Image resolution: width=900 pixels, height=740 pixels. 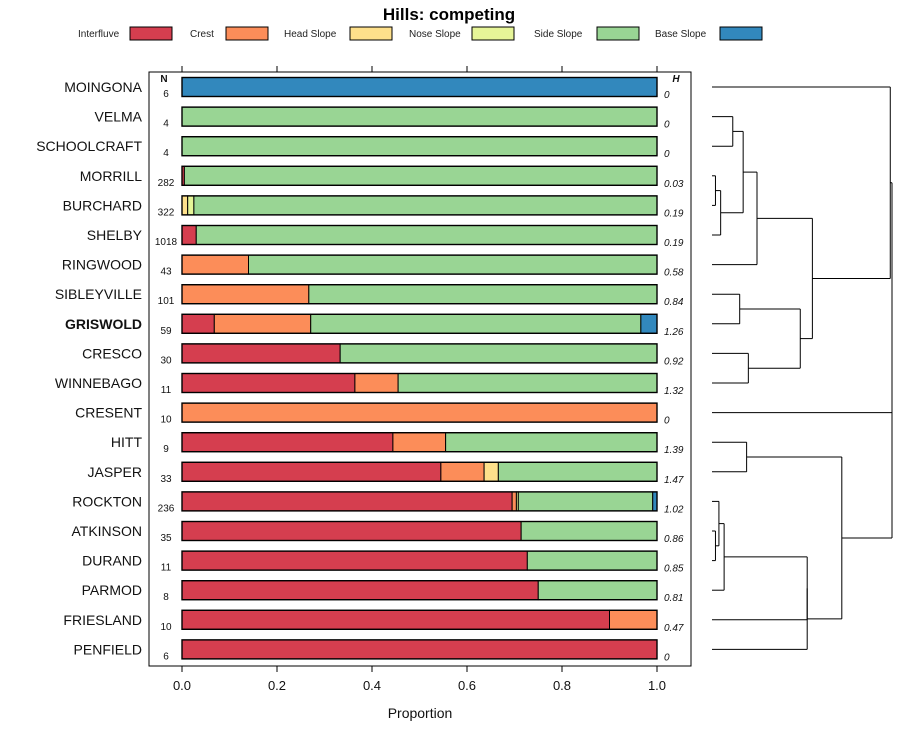 What do you see at coordinates (585, 501) in the screenshot?
I see `bar-rockton-side-slope` at bounding box center [585, 501].